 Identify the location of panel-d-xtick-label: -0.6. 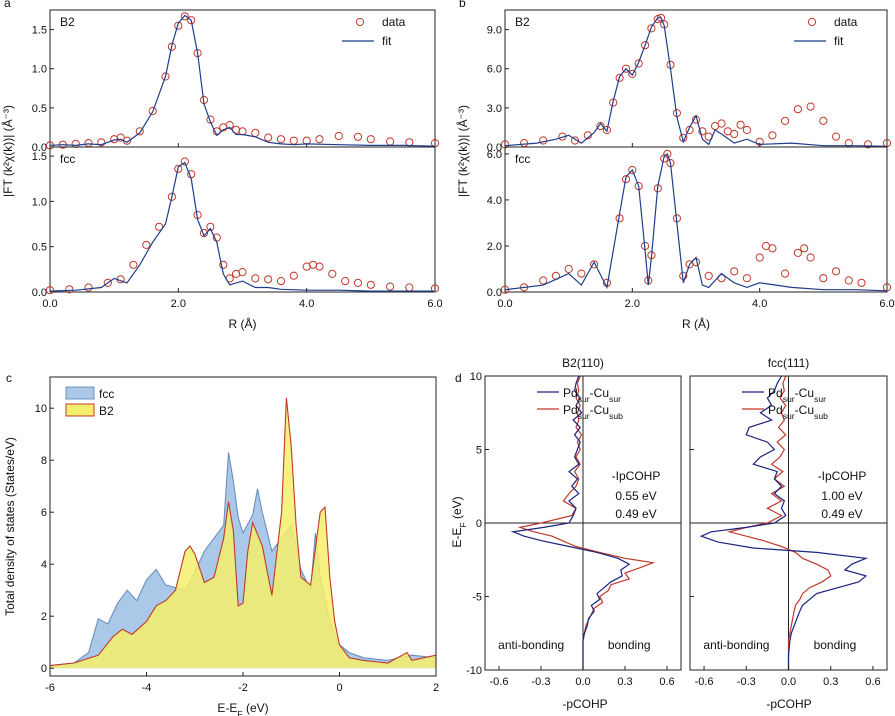
(499, 682).